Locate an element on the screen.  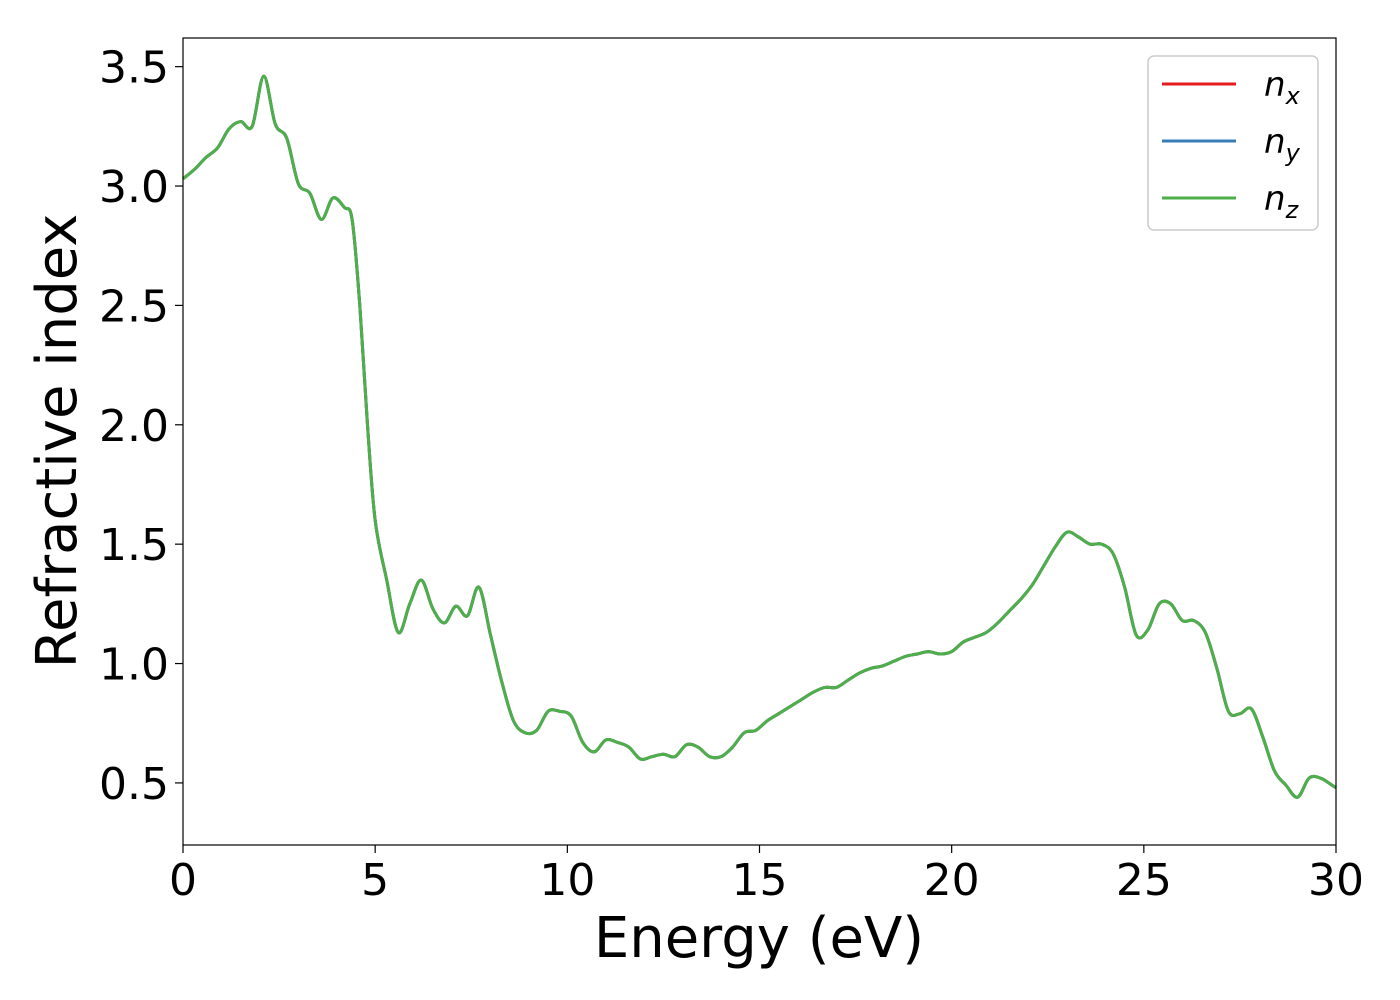
x-axis: 0 5 10 15 20 25 30 is located at coordinates (766, 875).